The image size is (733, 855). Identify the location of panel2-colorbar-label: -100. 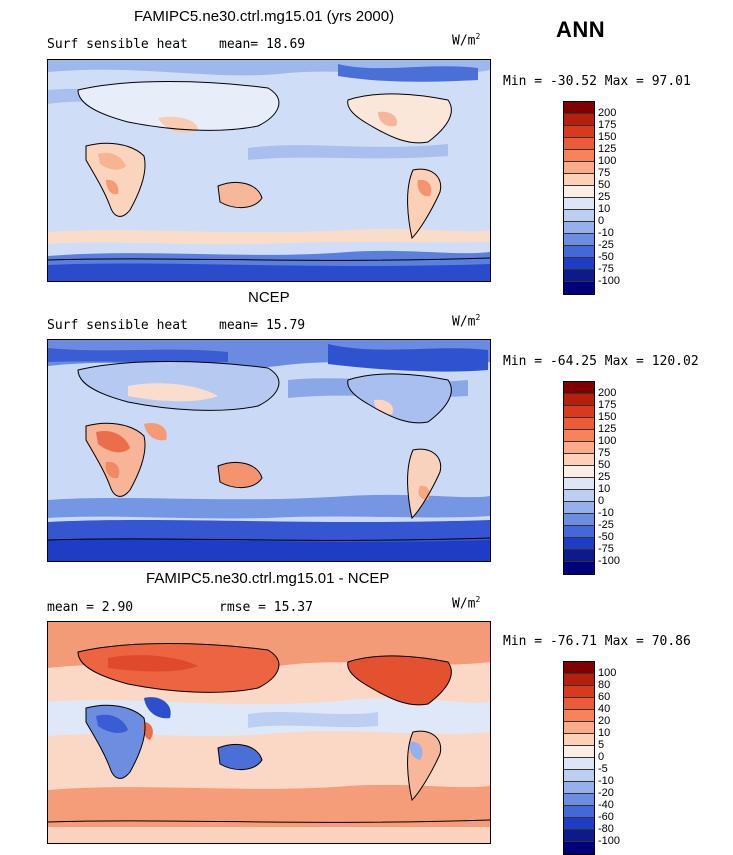
(609, 561).